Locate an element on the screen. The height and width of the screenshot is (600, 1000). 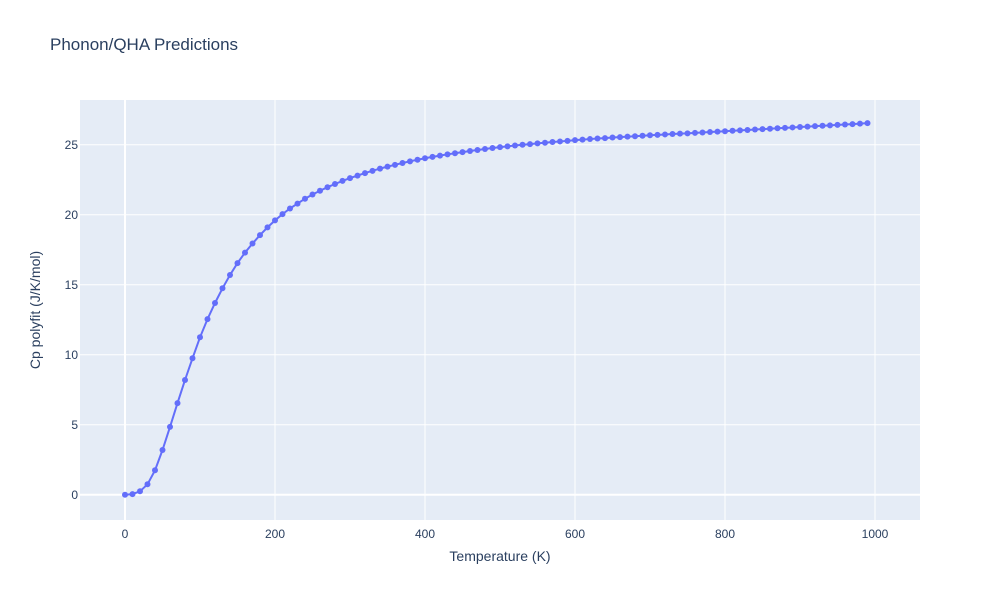
y-tick-label: 25 is located at coordinates (72, 145).